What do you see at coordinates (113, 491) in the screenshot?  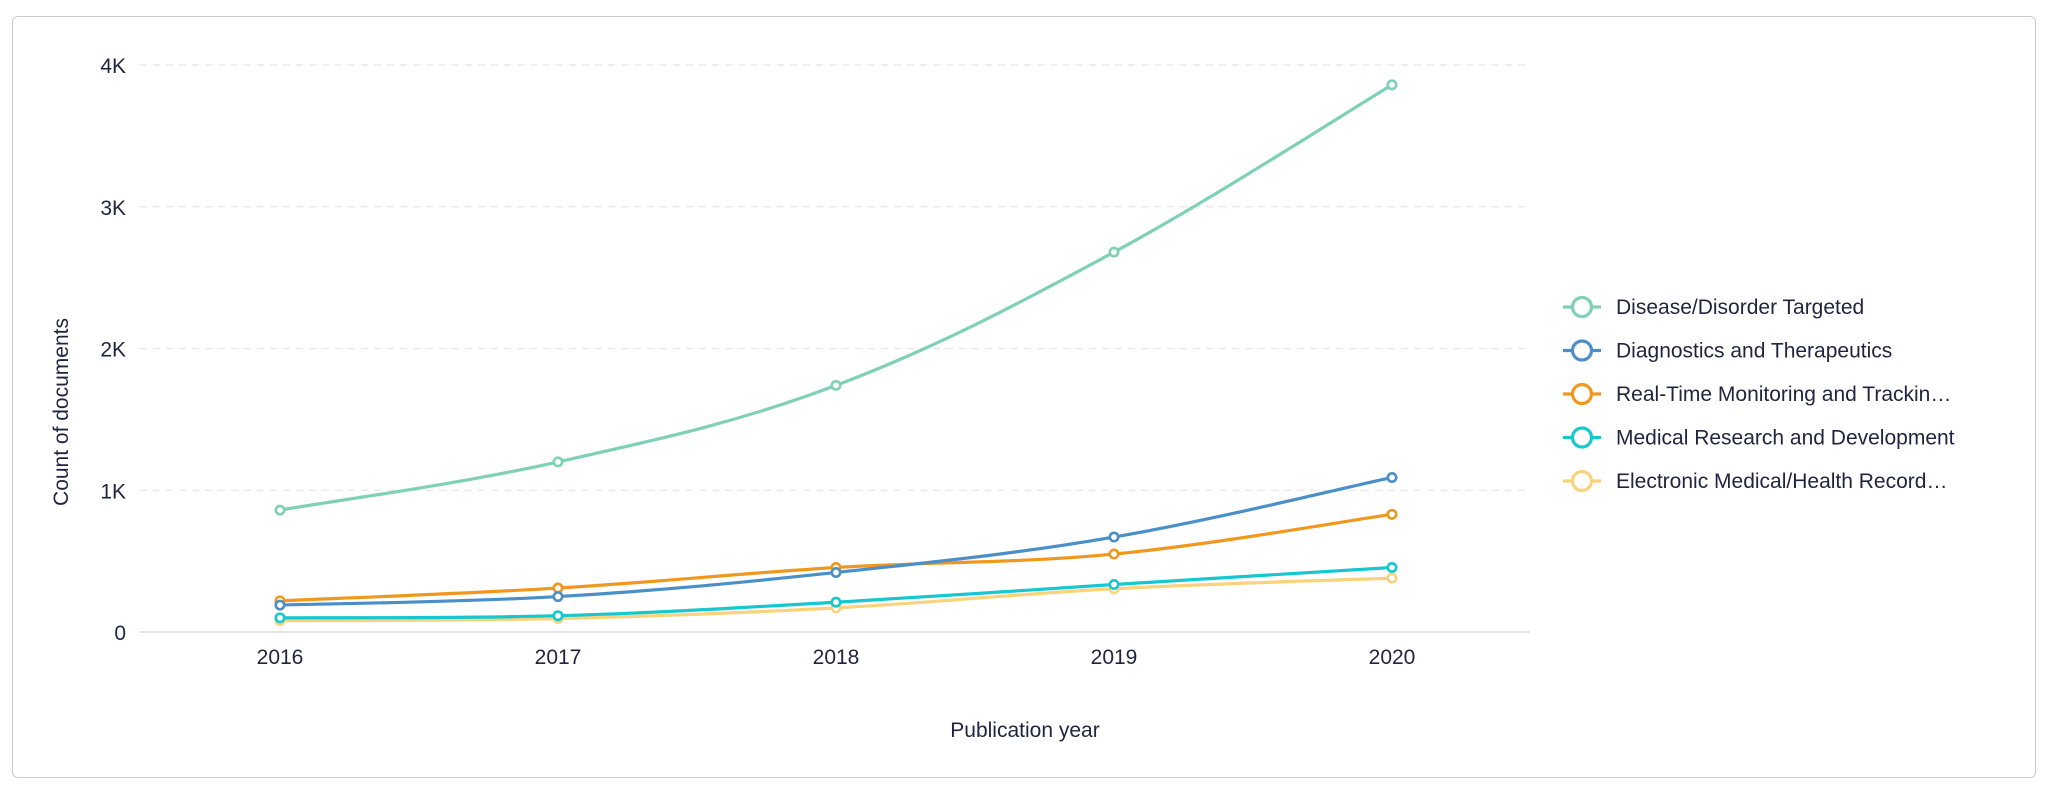 I see `y-tick-label: 1K` at bounding box center [113, 491].